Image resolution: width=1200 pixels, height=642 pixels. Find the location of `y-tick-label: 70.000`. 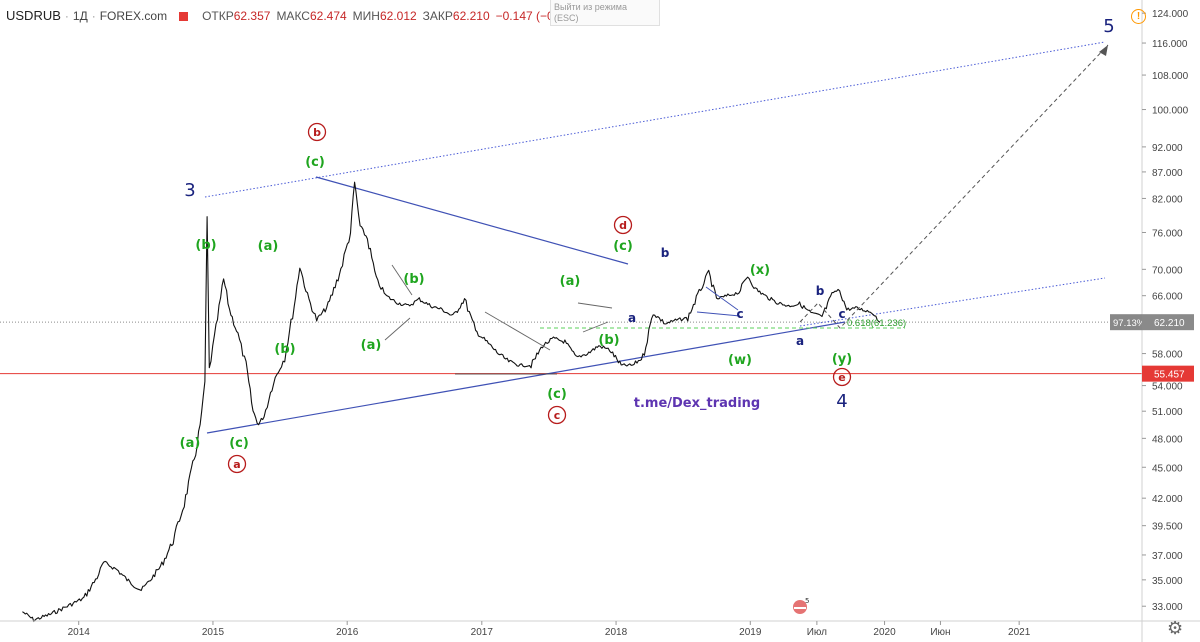

y-tick-label: 70.000 is located at coordinates (1167, 270).